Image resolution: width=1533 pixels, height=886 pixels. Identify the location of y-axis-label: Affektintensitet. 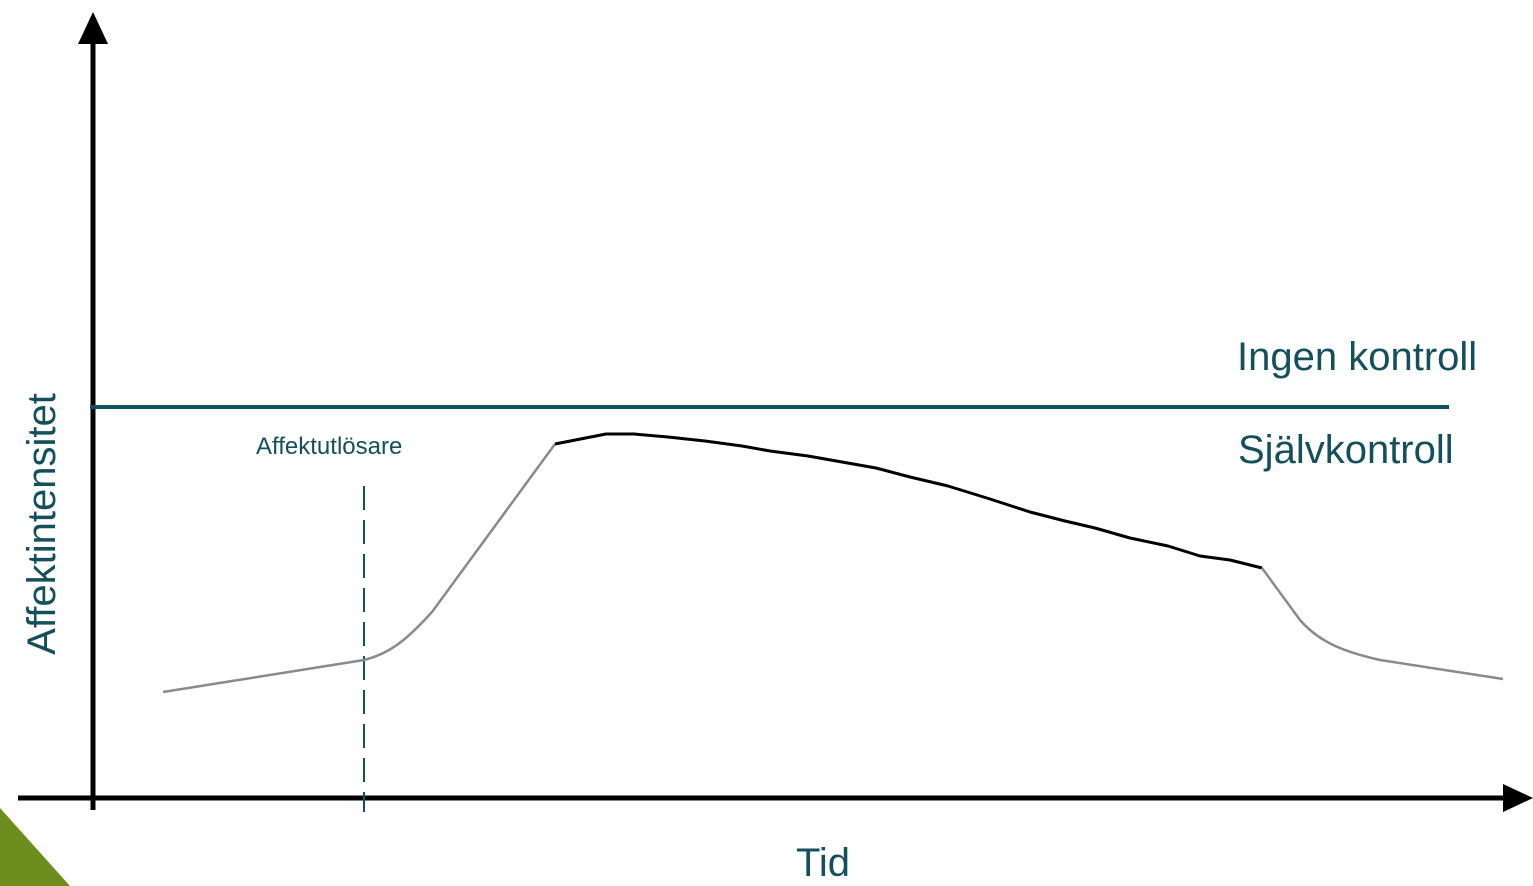
(42, 524).